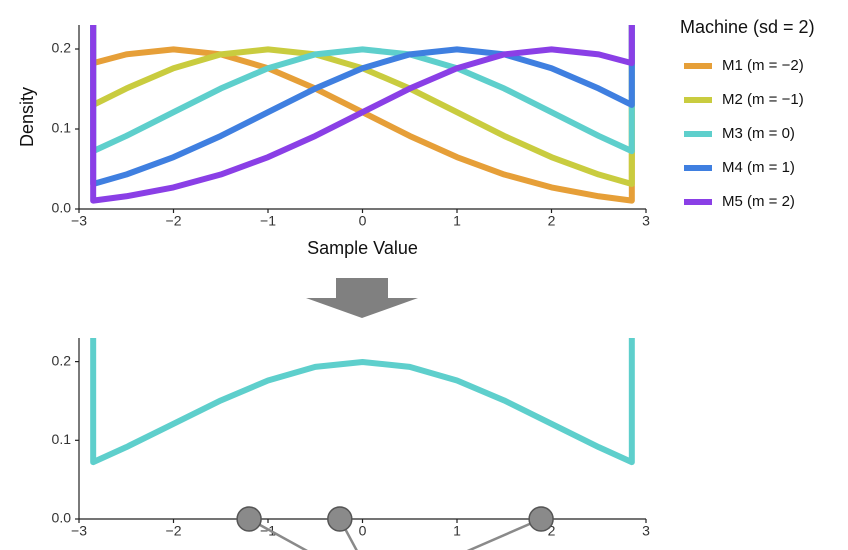 The image size is (848, 550). I want to click on arrow, so click(362, 298).